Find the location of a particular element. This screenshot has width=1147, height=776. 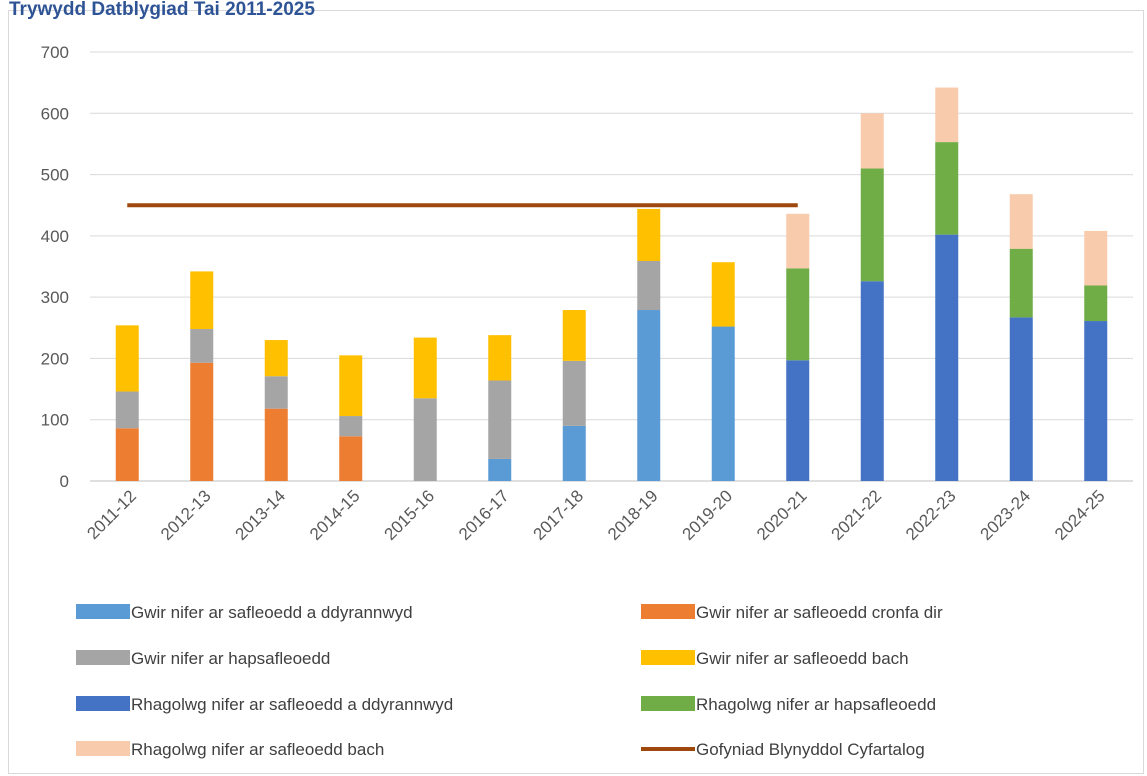

legend-label: Gwir nifer ar safleoedd cronfa dir is located at coordinates (819, 612).